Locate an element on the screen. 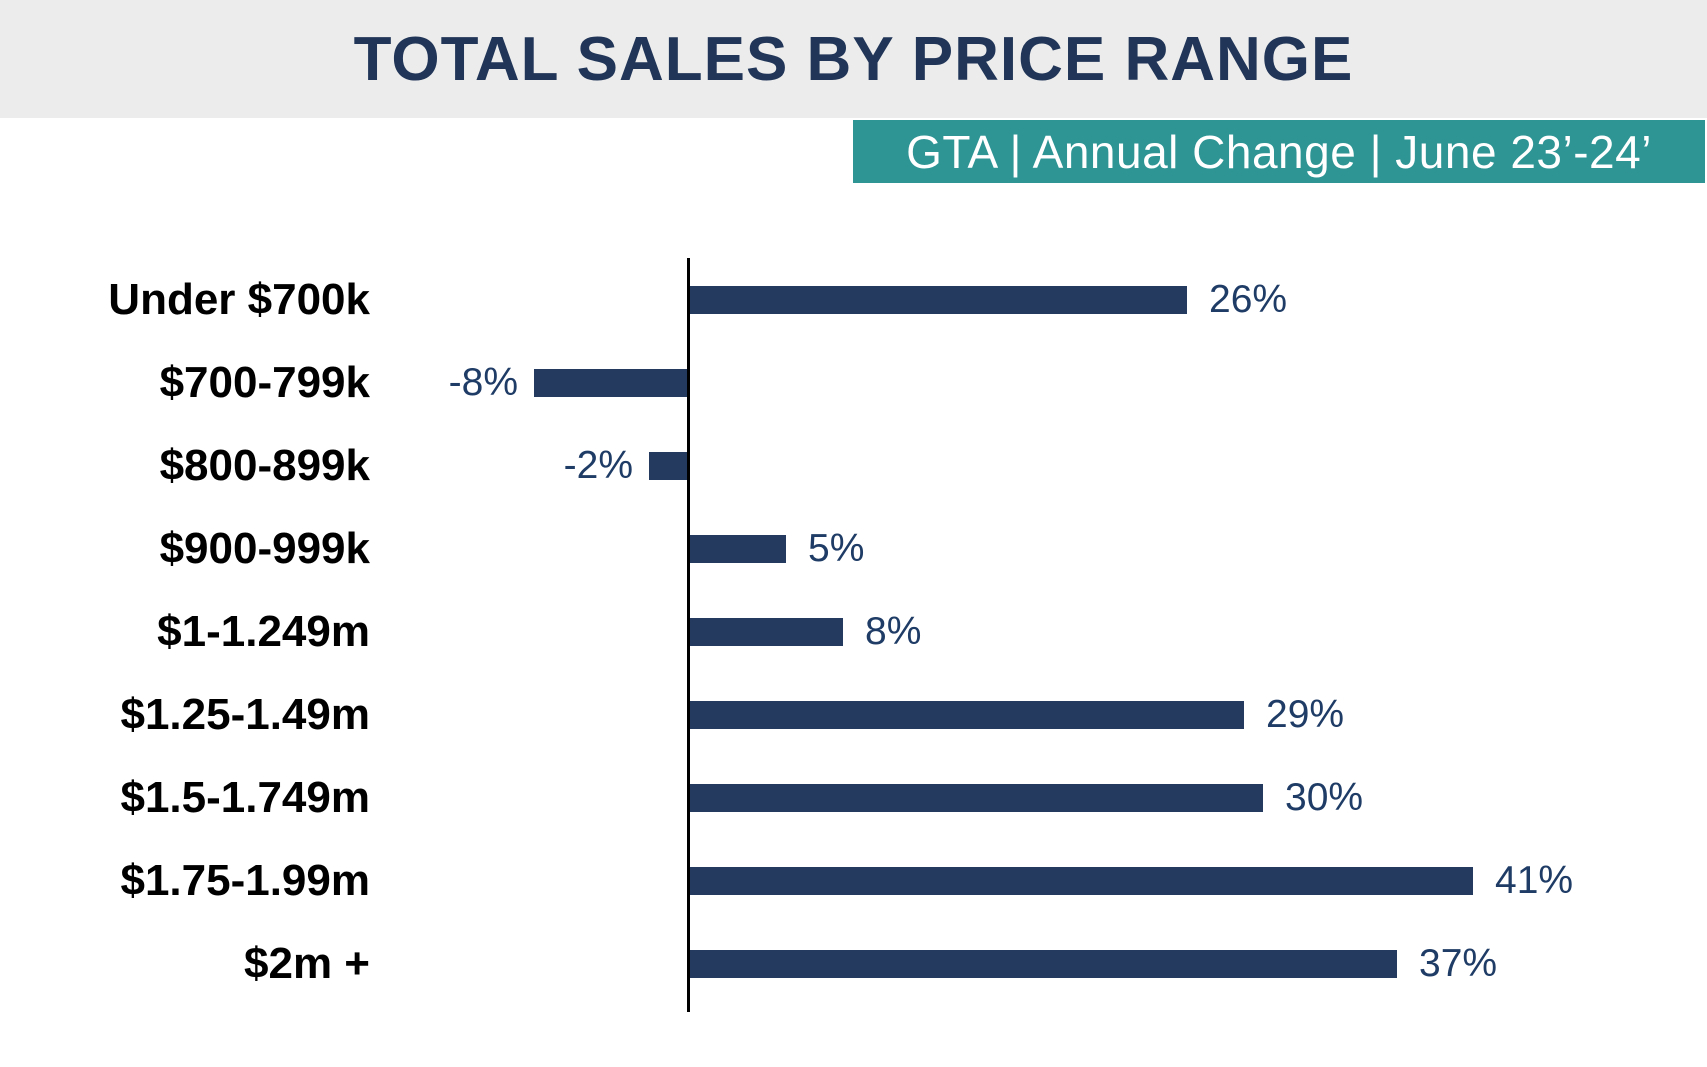 The height and width of the screenshot is (1067, 1707). category-label: $1.5-1.749m is located at coordinates (245, 797).